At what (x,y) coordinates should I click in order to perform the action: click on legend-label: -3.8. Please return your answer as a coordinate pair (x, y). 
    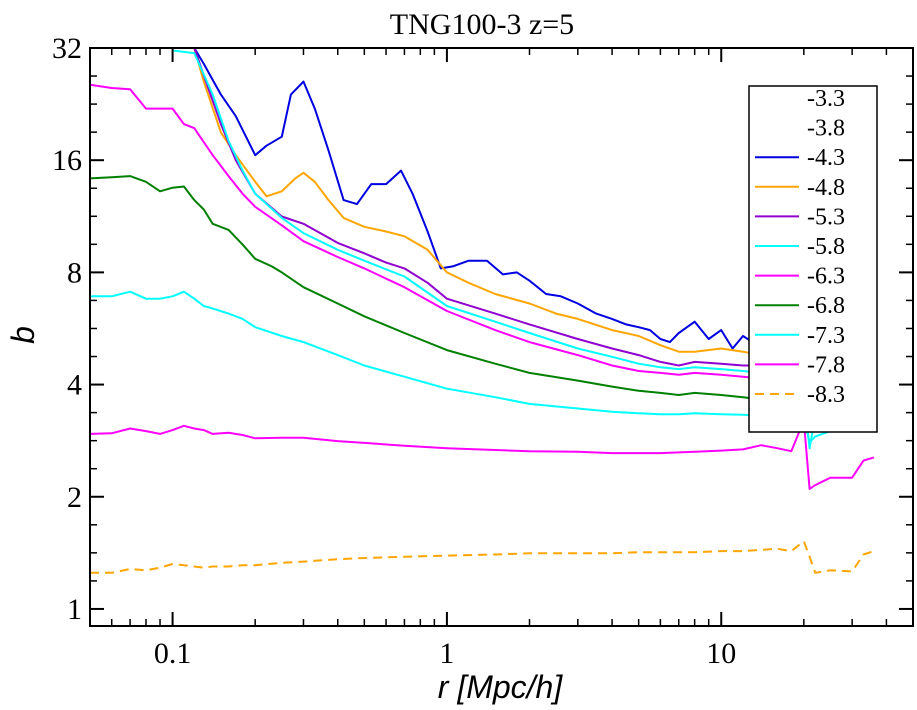
    Looking at the image, I should click on (826, 129).